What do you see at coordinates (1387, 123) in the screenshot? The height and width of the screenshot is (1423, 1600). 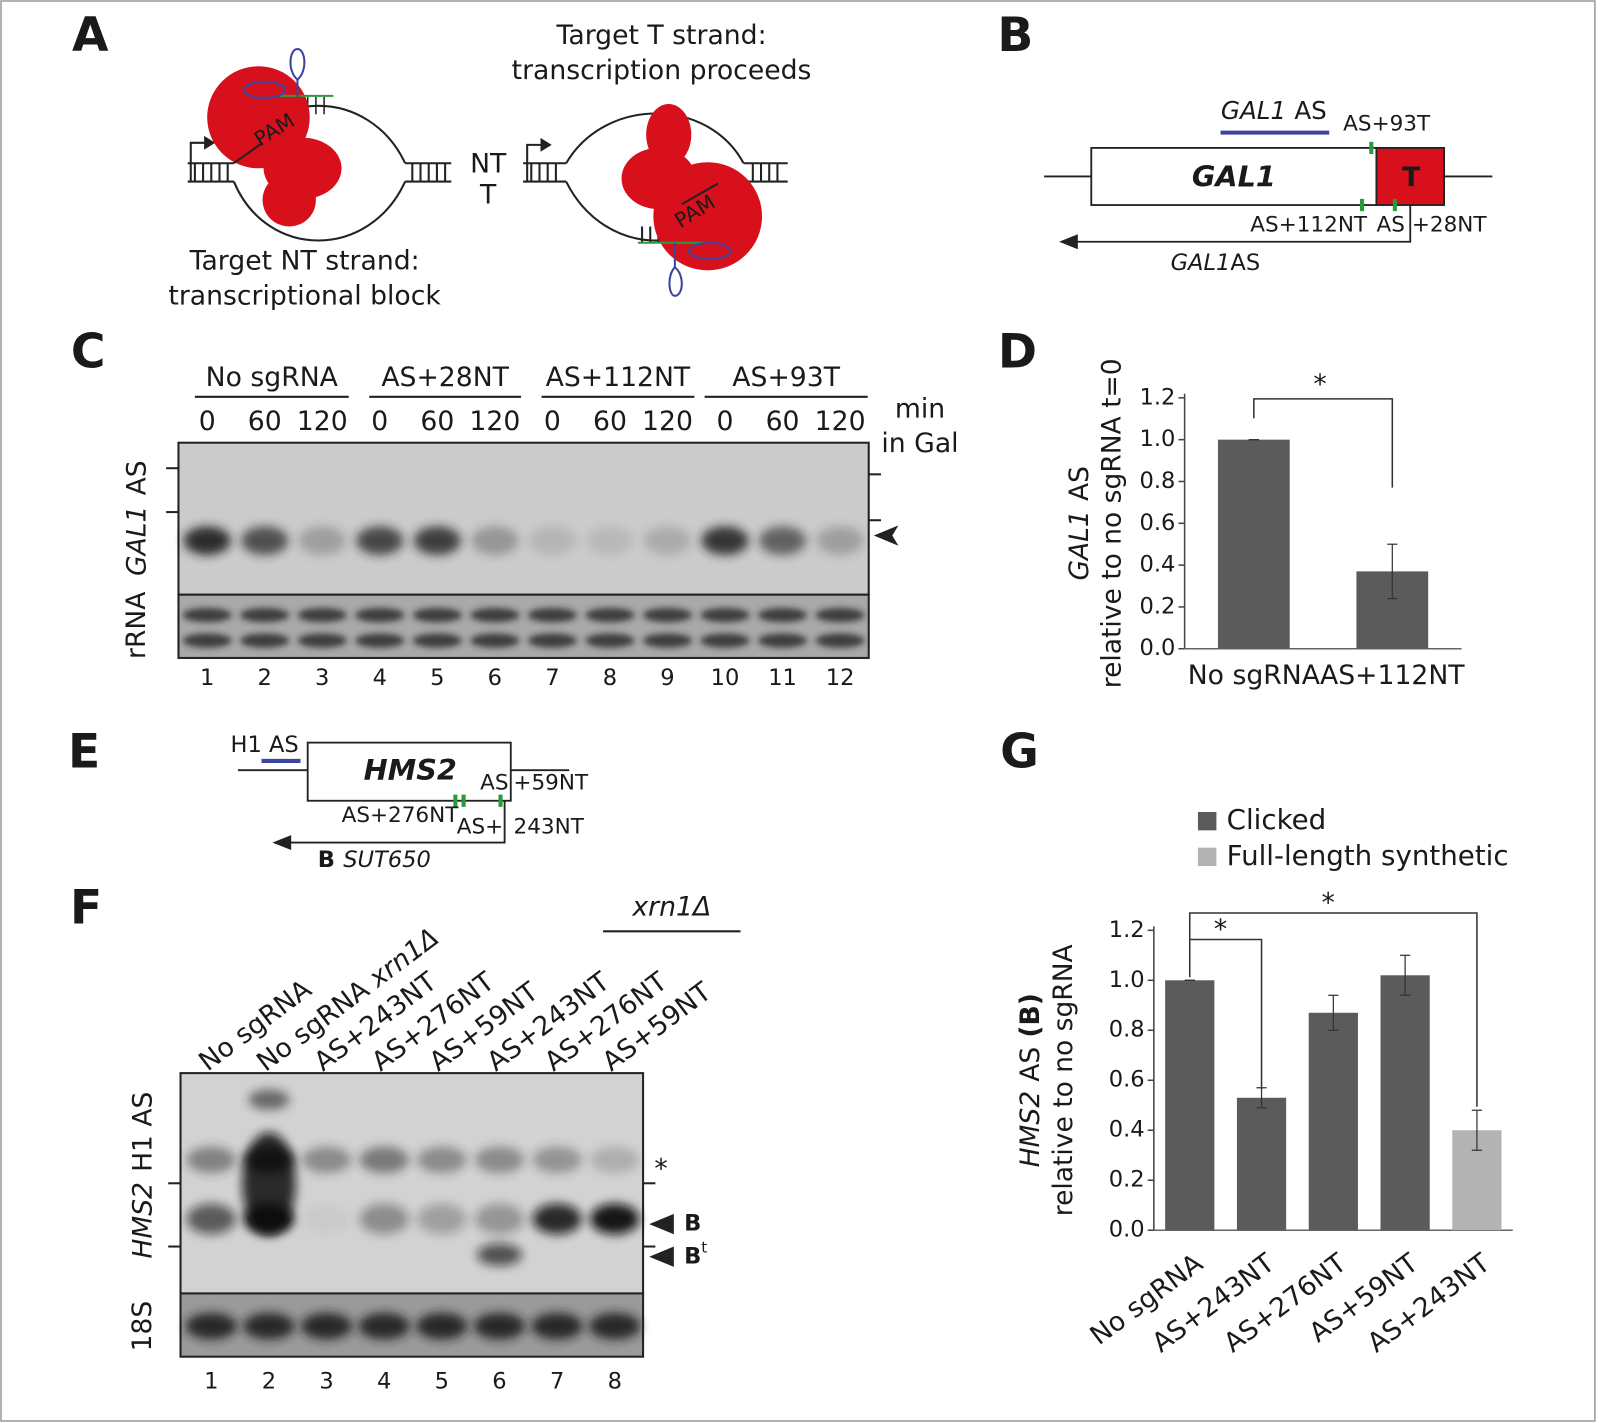 I see `label: AS+93T` at bounding box center [1387, 123].